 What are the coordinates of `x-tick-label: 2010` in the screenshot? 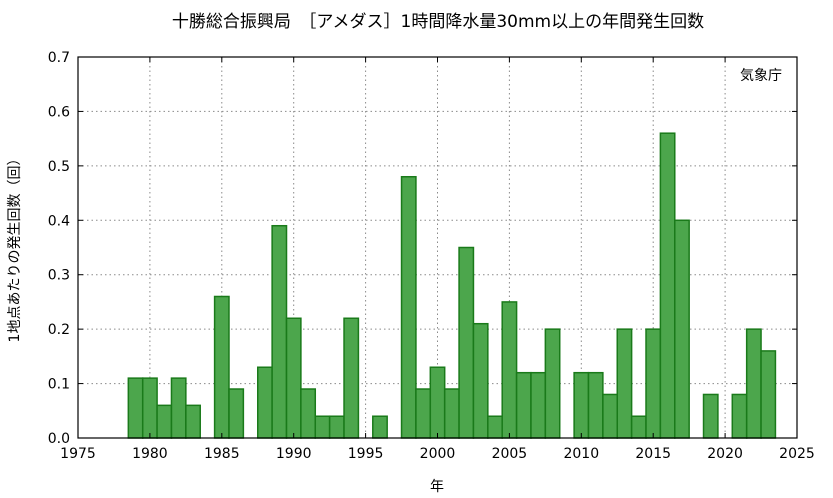 It's located at (581, 454).